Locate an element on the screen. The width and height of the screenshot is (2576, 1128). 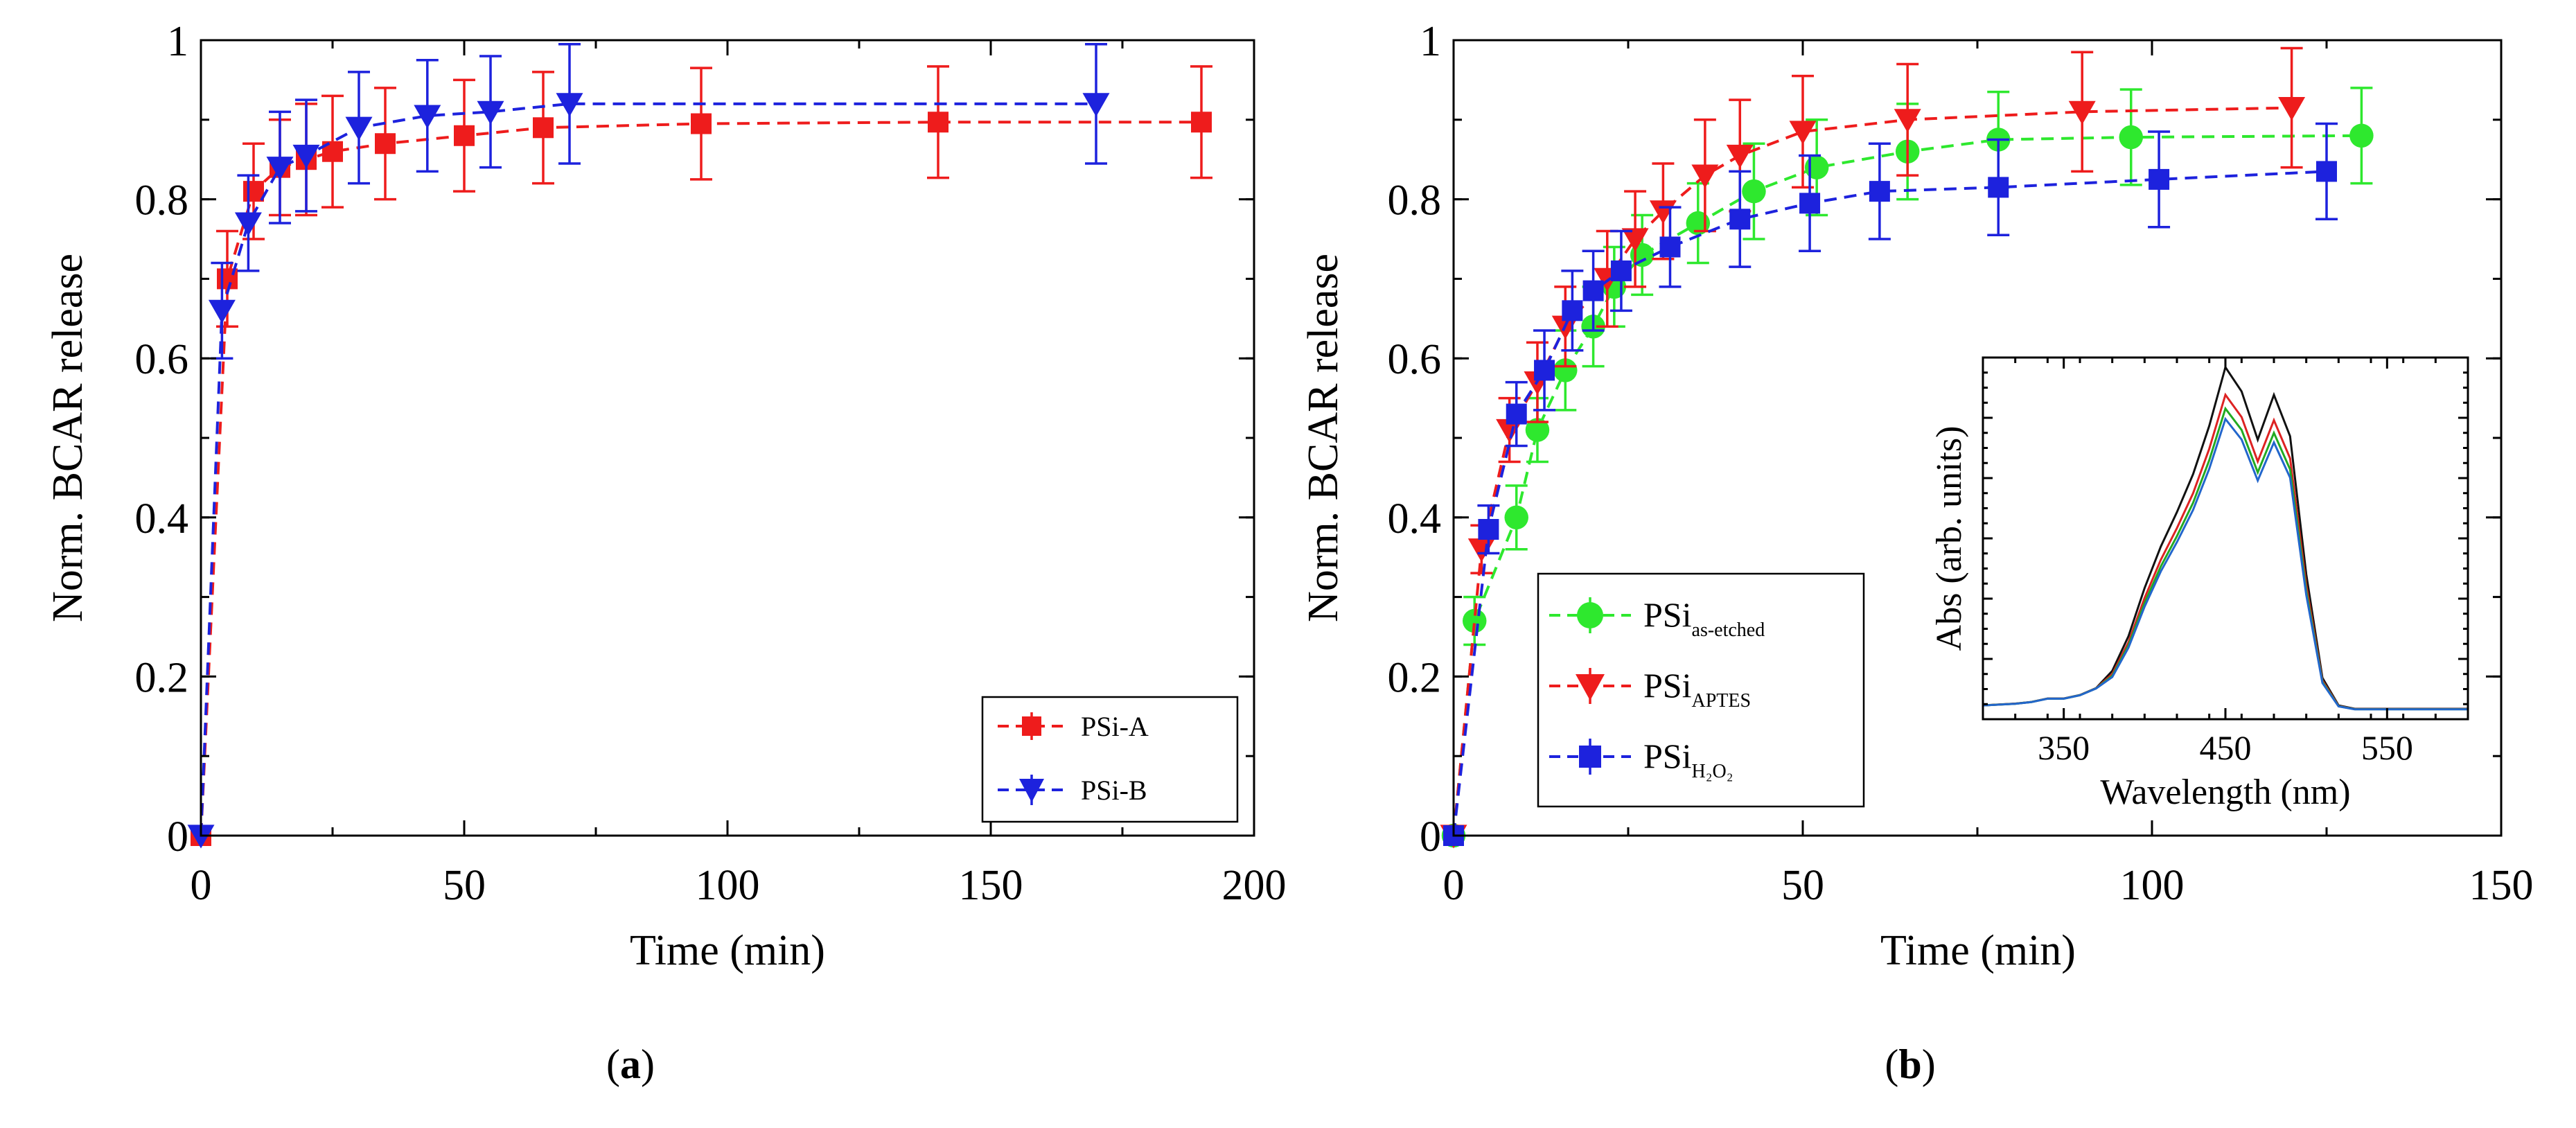
panel-b-xlabel: Time (min) is located at coordinates (1978, 950).